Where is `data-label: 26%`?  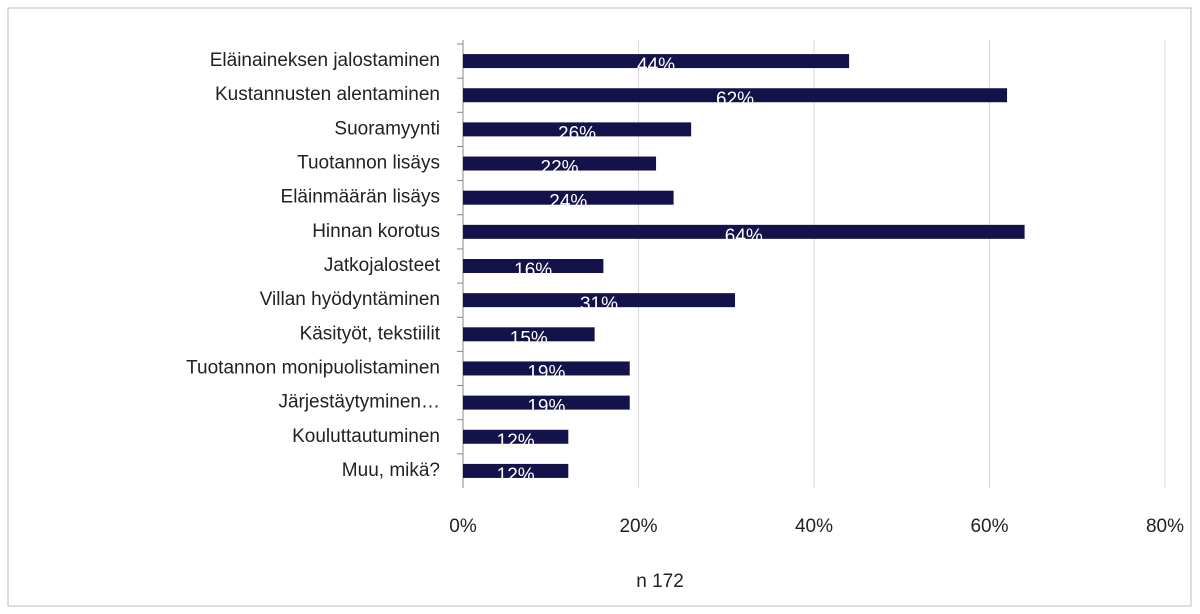
data-label: 26% is located at coordinates (577, 133).